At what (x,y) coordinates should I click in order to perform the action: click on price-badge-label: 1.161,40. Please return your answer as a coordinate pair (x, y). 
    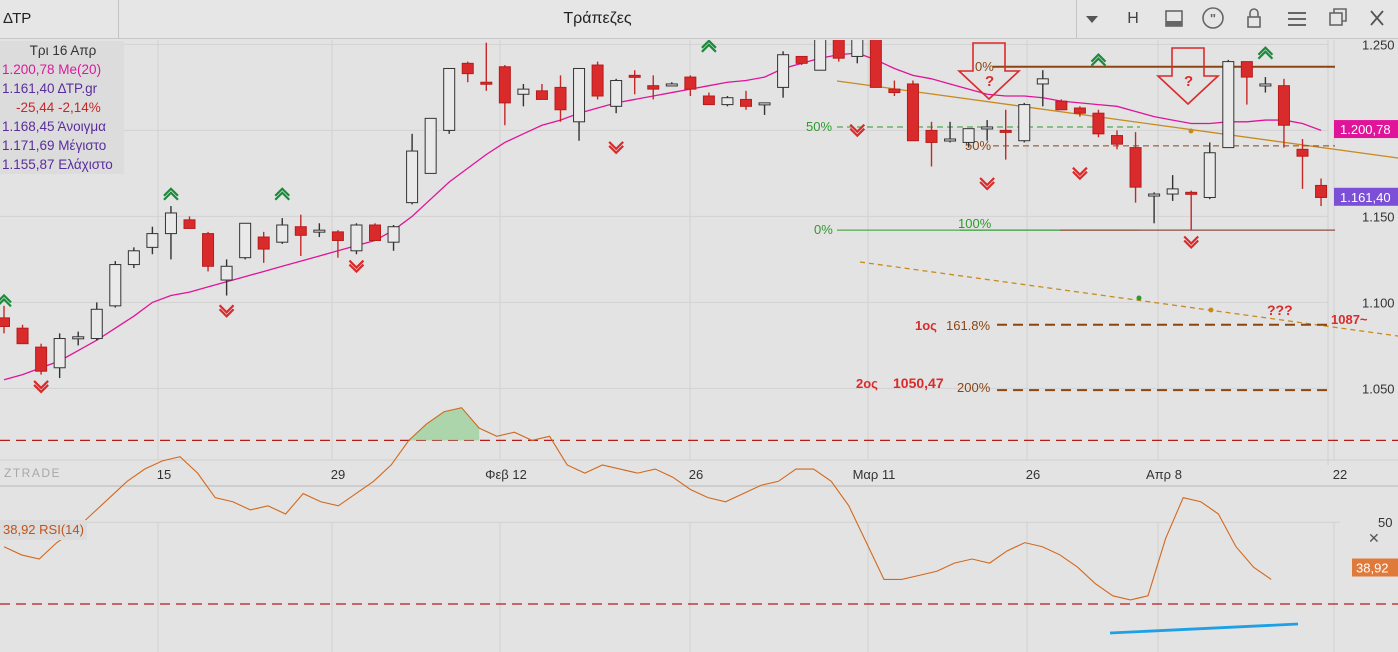
    Looking at the image, I should click on (1365, 197).